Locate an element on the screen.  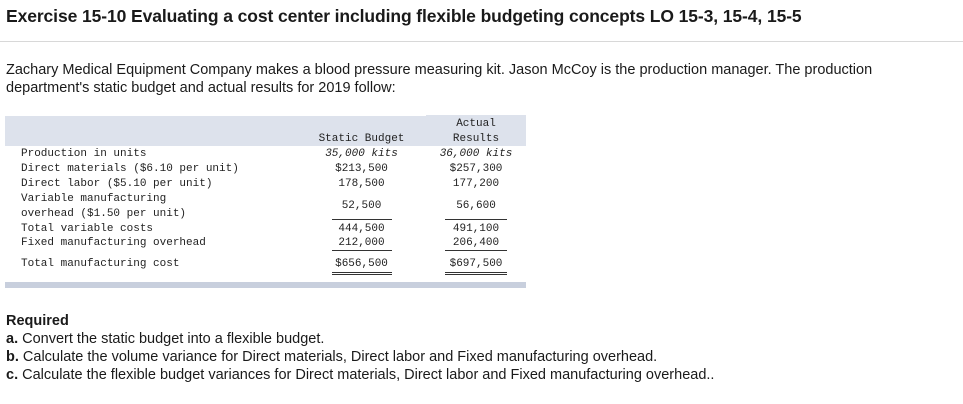
row-actual-direct-materials: $257,300 is located at coordinates (476, 169).